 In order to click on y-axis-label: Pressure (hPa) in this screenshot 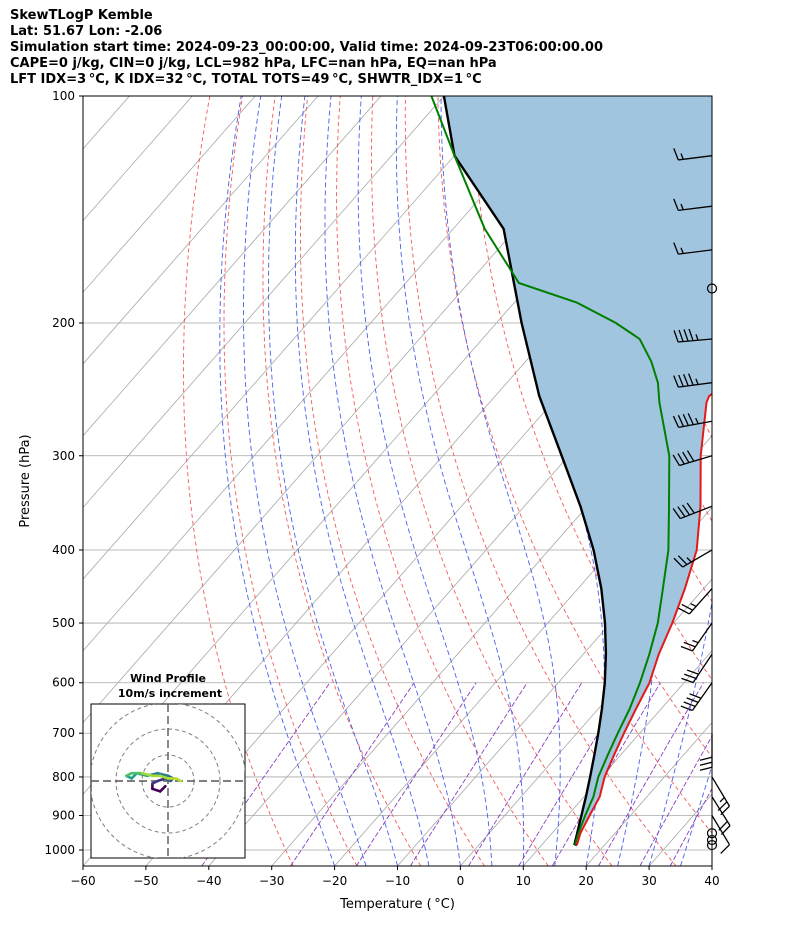, I will do `click(25, 480)`.